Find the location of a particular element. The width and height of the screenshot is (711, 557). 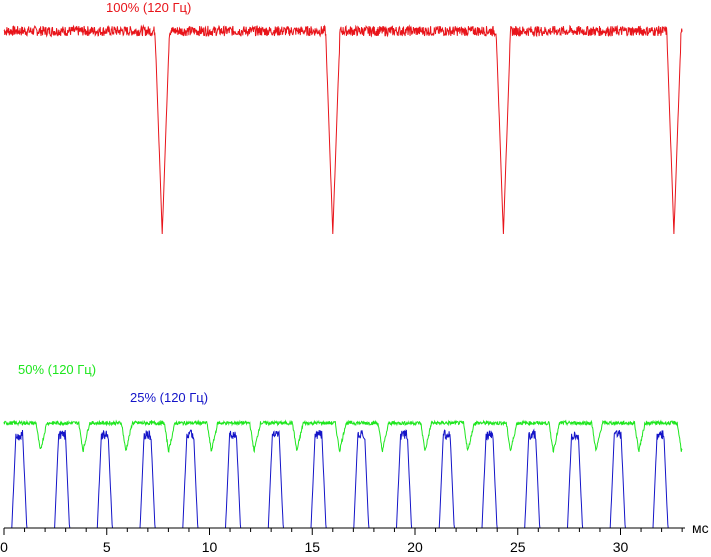

x-ticks: 0 5 10 15 20 25 30 is located at coordinates (341, 541).